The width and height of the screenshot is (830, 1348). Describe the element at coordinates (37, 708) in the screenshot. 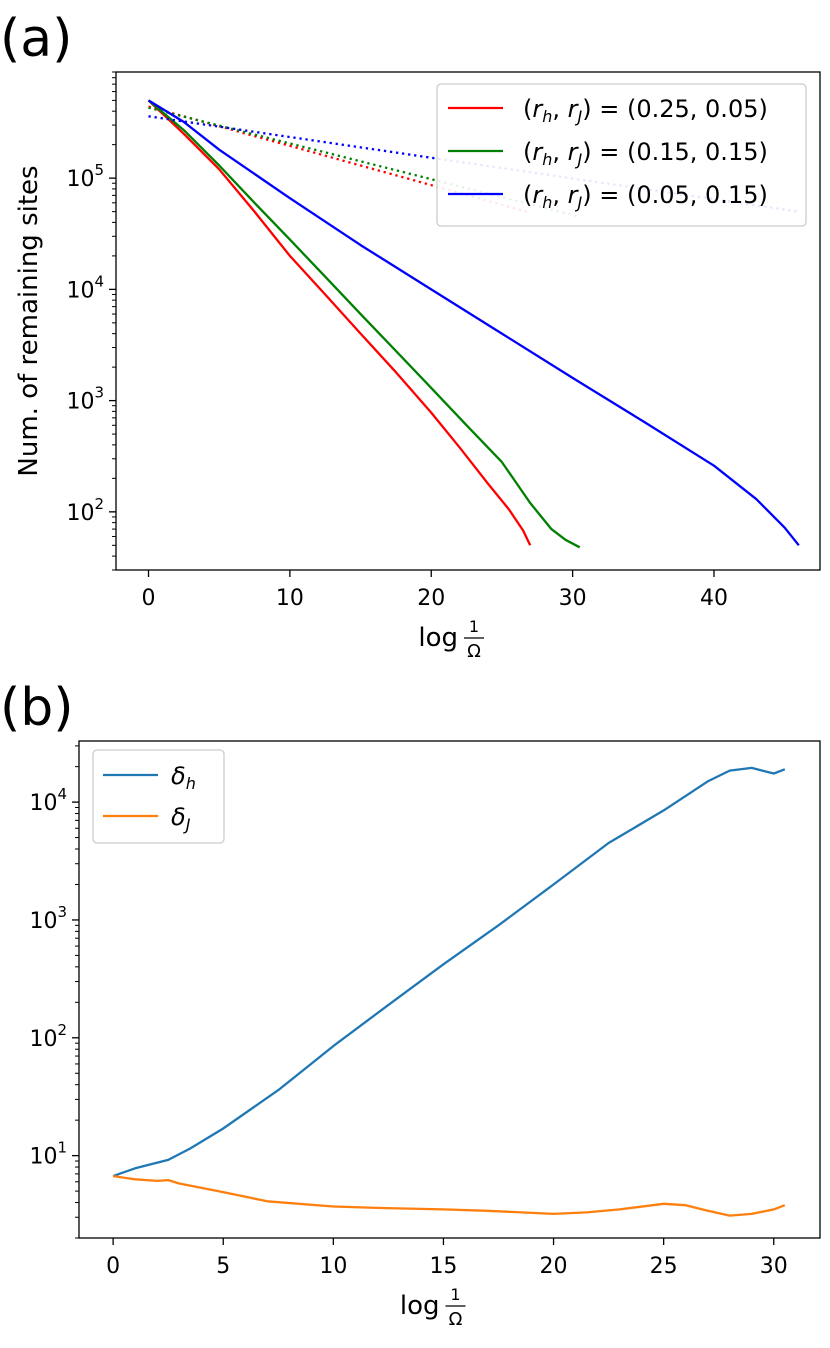

I see `panel-b-label: (b)` at that location.